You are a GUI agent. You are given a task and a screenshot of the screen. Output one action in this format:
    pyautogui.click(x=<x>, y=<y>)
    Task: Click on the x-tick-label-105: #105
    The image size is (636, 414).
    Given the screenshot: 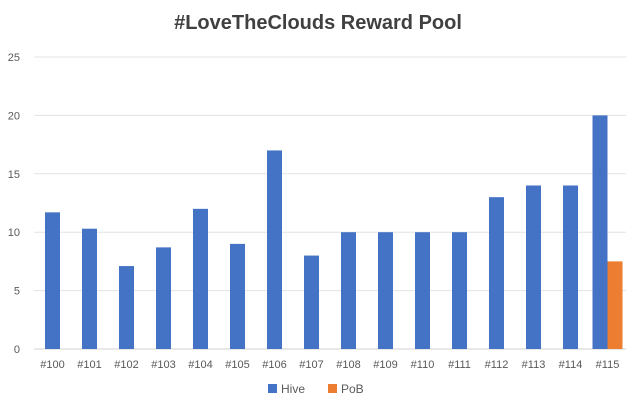 What is the action you would take?
    pyautogui.click(x=237, y=365)
    